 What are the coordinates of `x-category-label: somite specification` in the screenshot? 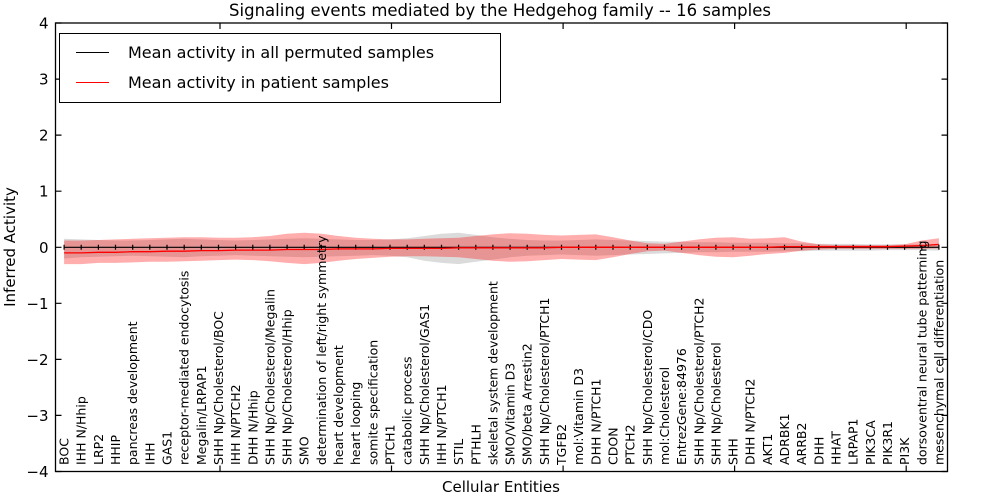 It's located at (372, 402).